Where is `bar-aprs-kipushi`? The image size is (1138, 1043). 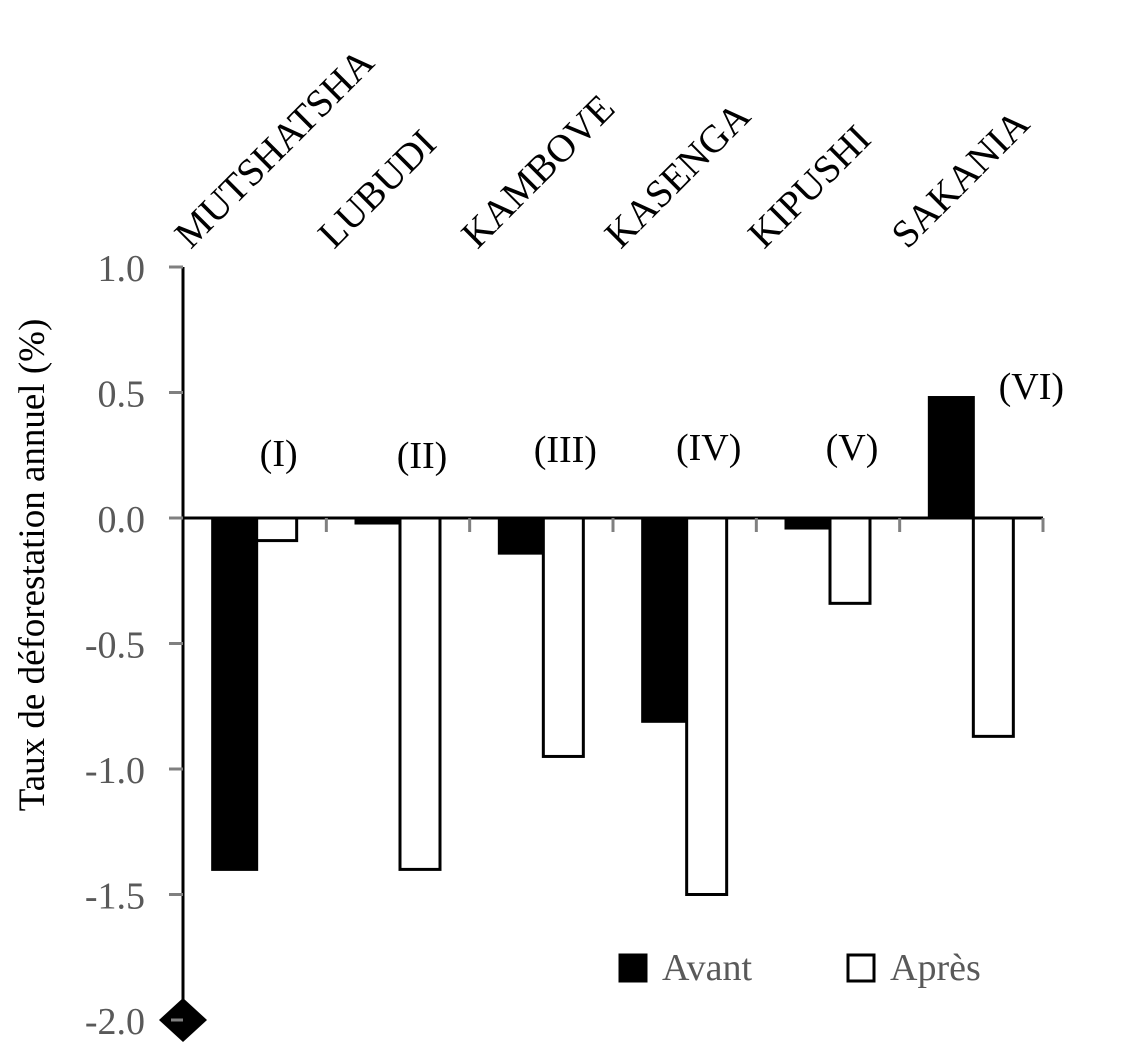
bar-aprs-kipushi is located at coordinates (850, 560).